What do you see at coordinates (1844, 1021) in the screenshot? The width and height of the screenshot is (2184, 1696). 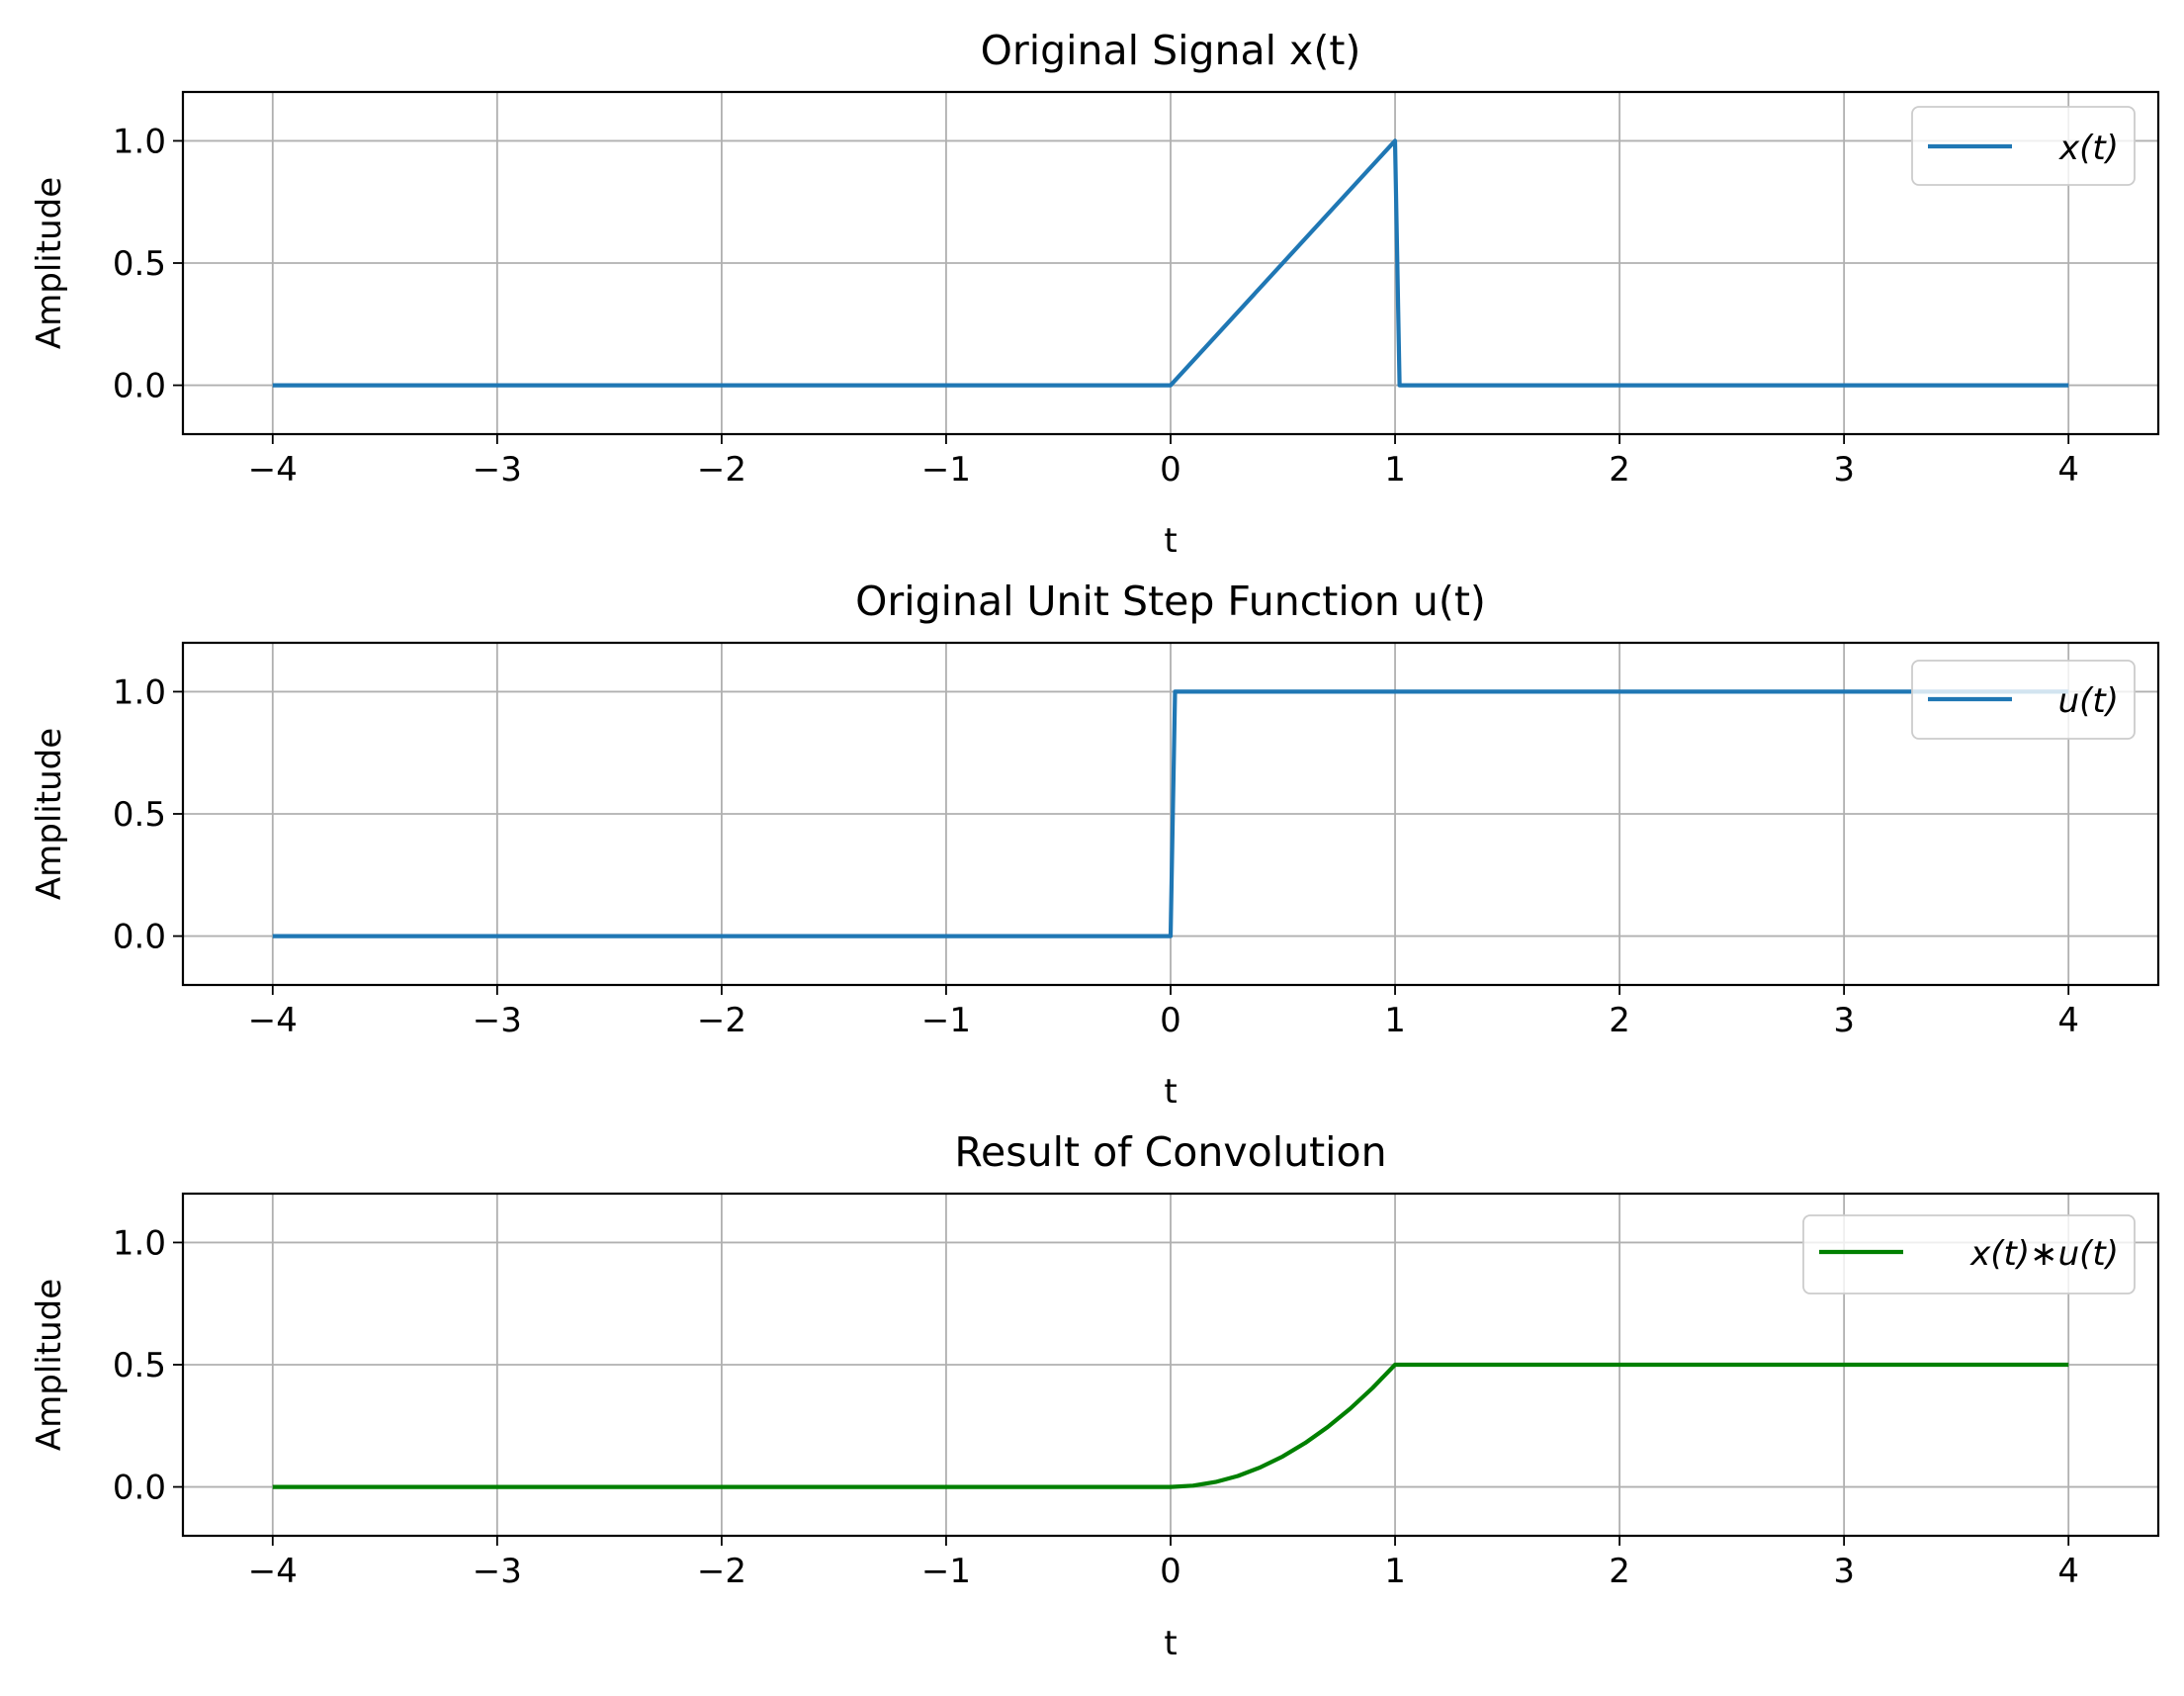 I see `subplot-2-xtick-label: 3` at bounding box center [1844, 1021].